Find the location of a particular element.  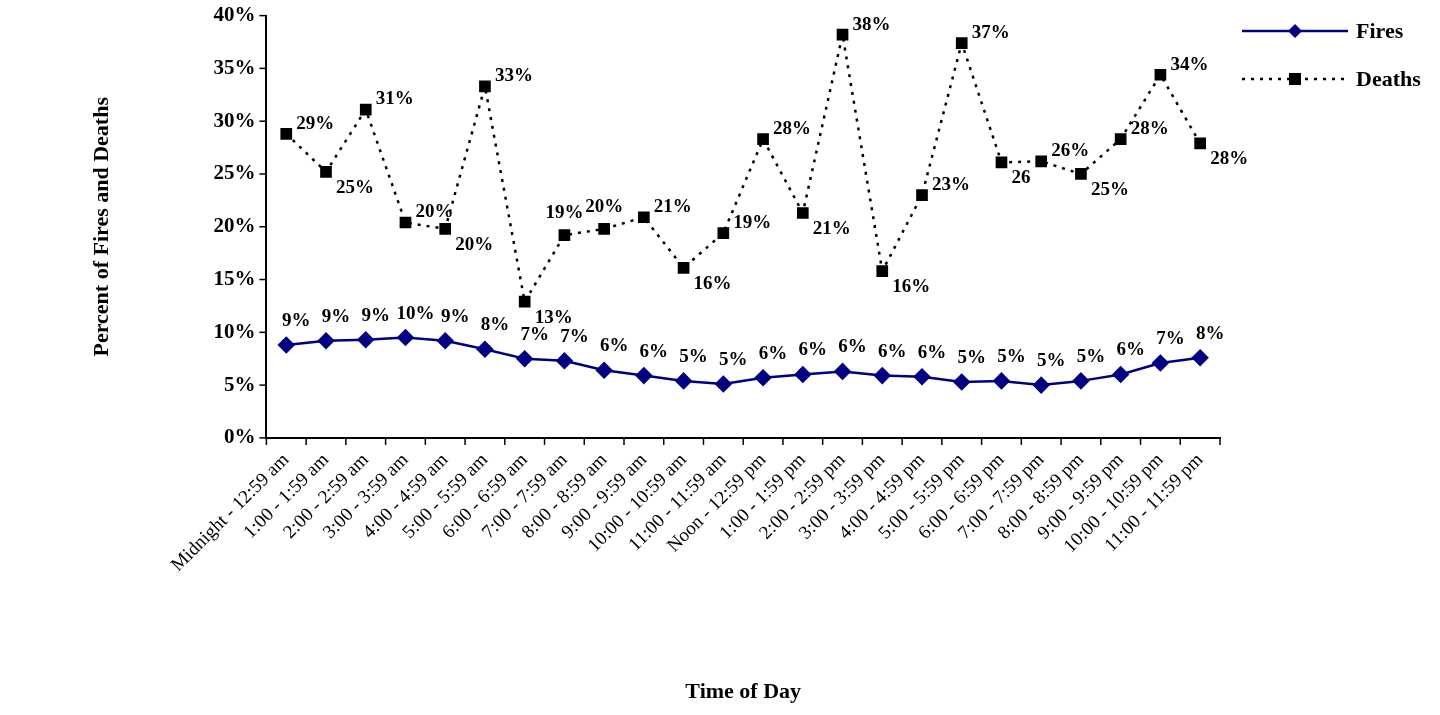

y-tick-label: 25% is located at coordinates (234, 172).